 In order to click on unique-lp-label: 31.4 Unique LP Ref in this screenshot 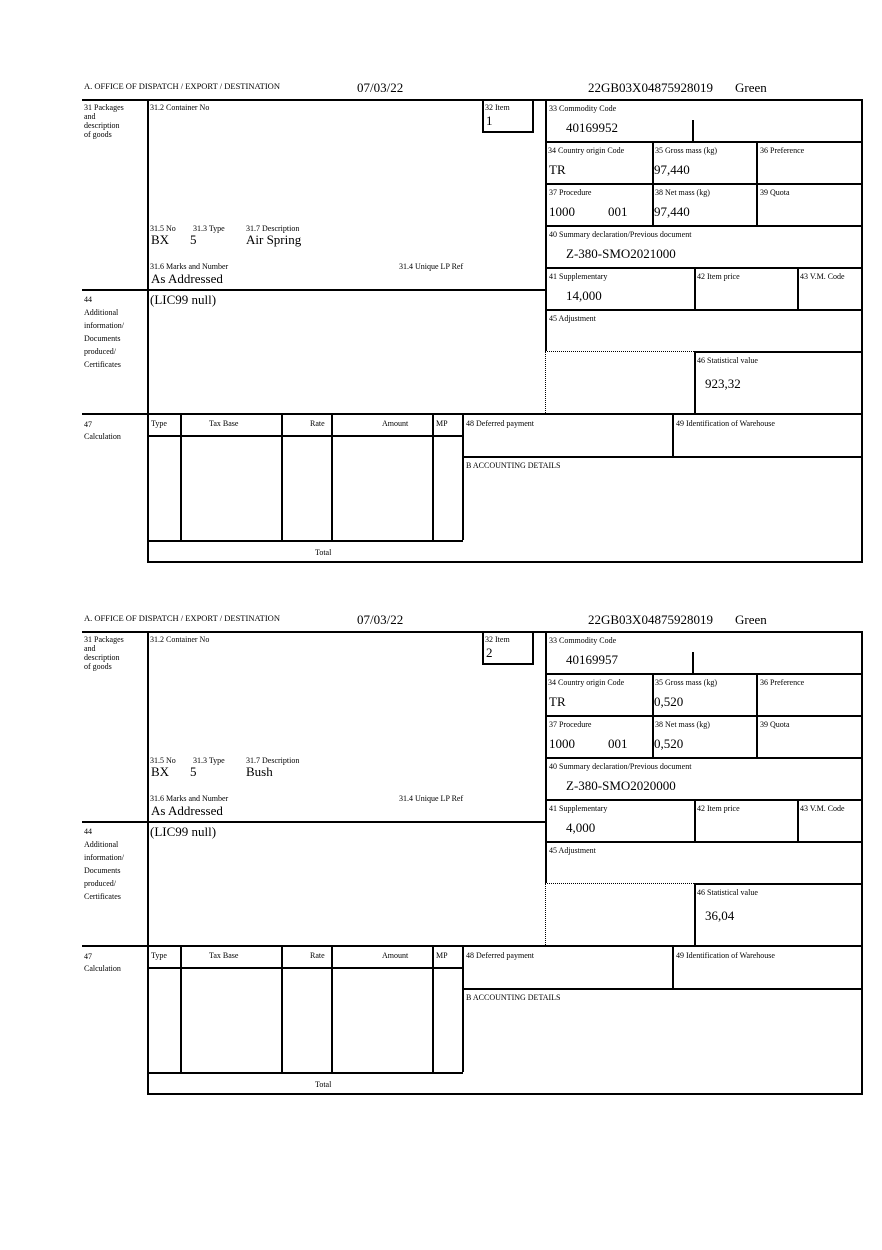, I will do `click(431, 798)`.